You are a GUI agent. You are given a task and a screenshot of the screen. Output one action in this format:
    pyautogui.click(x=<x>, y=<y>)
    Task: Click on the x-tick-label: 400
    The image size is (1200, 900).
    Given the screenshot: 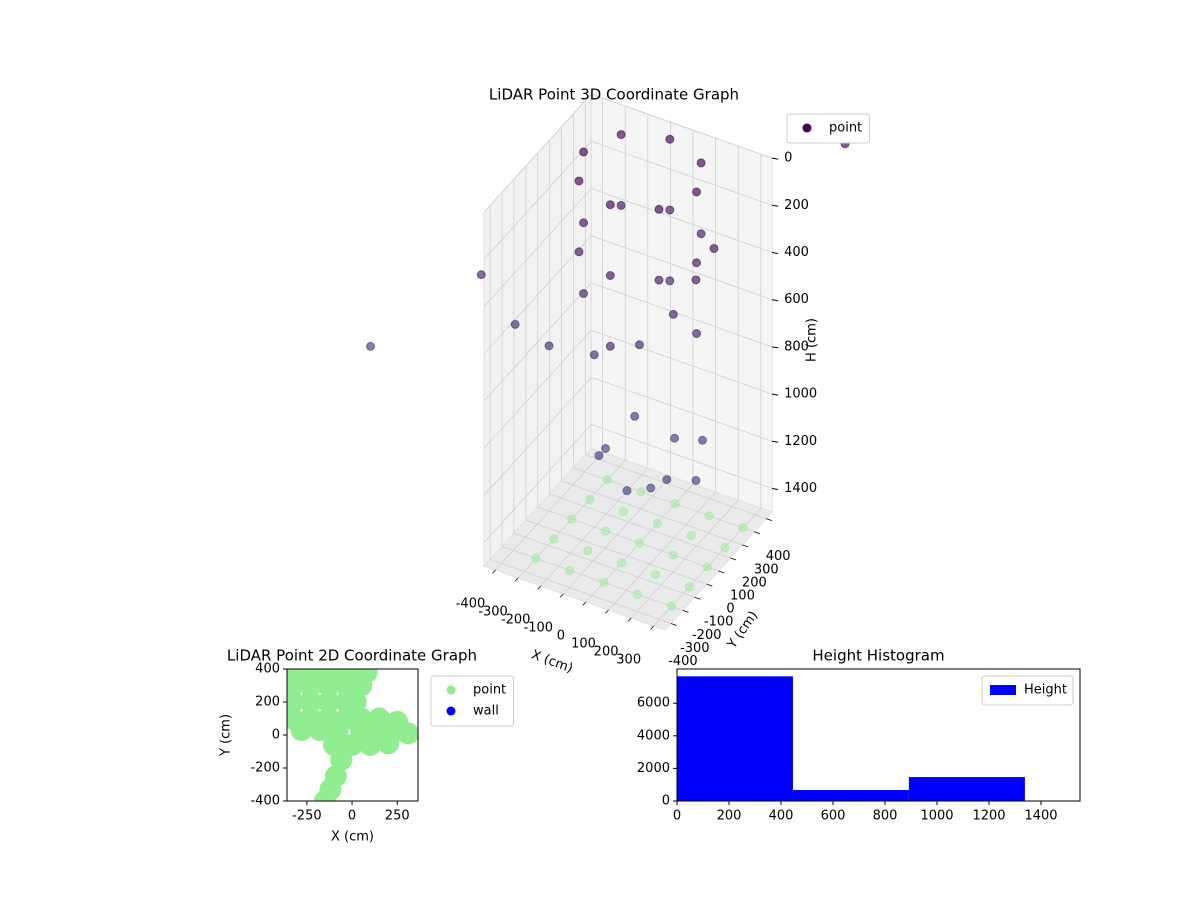 What is the action you would take?
    pyautogui.click(x=781, y=816)
    